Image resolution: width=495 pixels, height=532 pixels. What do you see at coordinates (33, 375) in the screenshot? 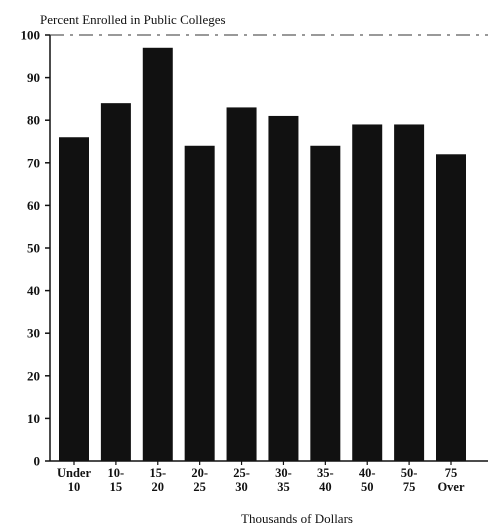
I see `y-tick-label: 20` at bounding box center [33, 375].